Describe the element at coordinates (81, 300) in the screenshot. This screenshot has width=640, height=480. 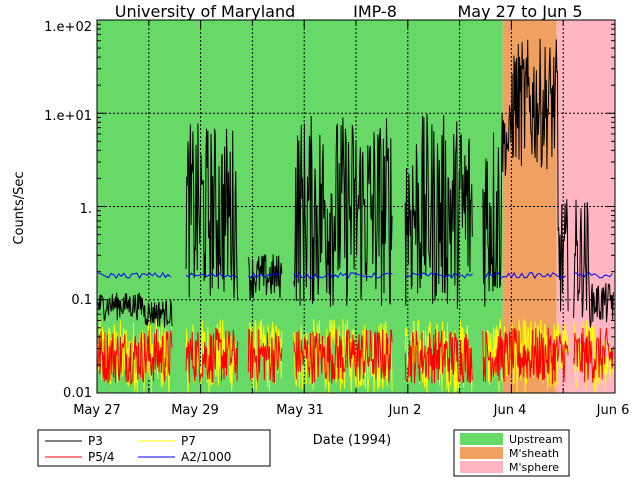
I see `y-tick-label-0.1: 0.1` at that location.